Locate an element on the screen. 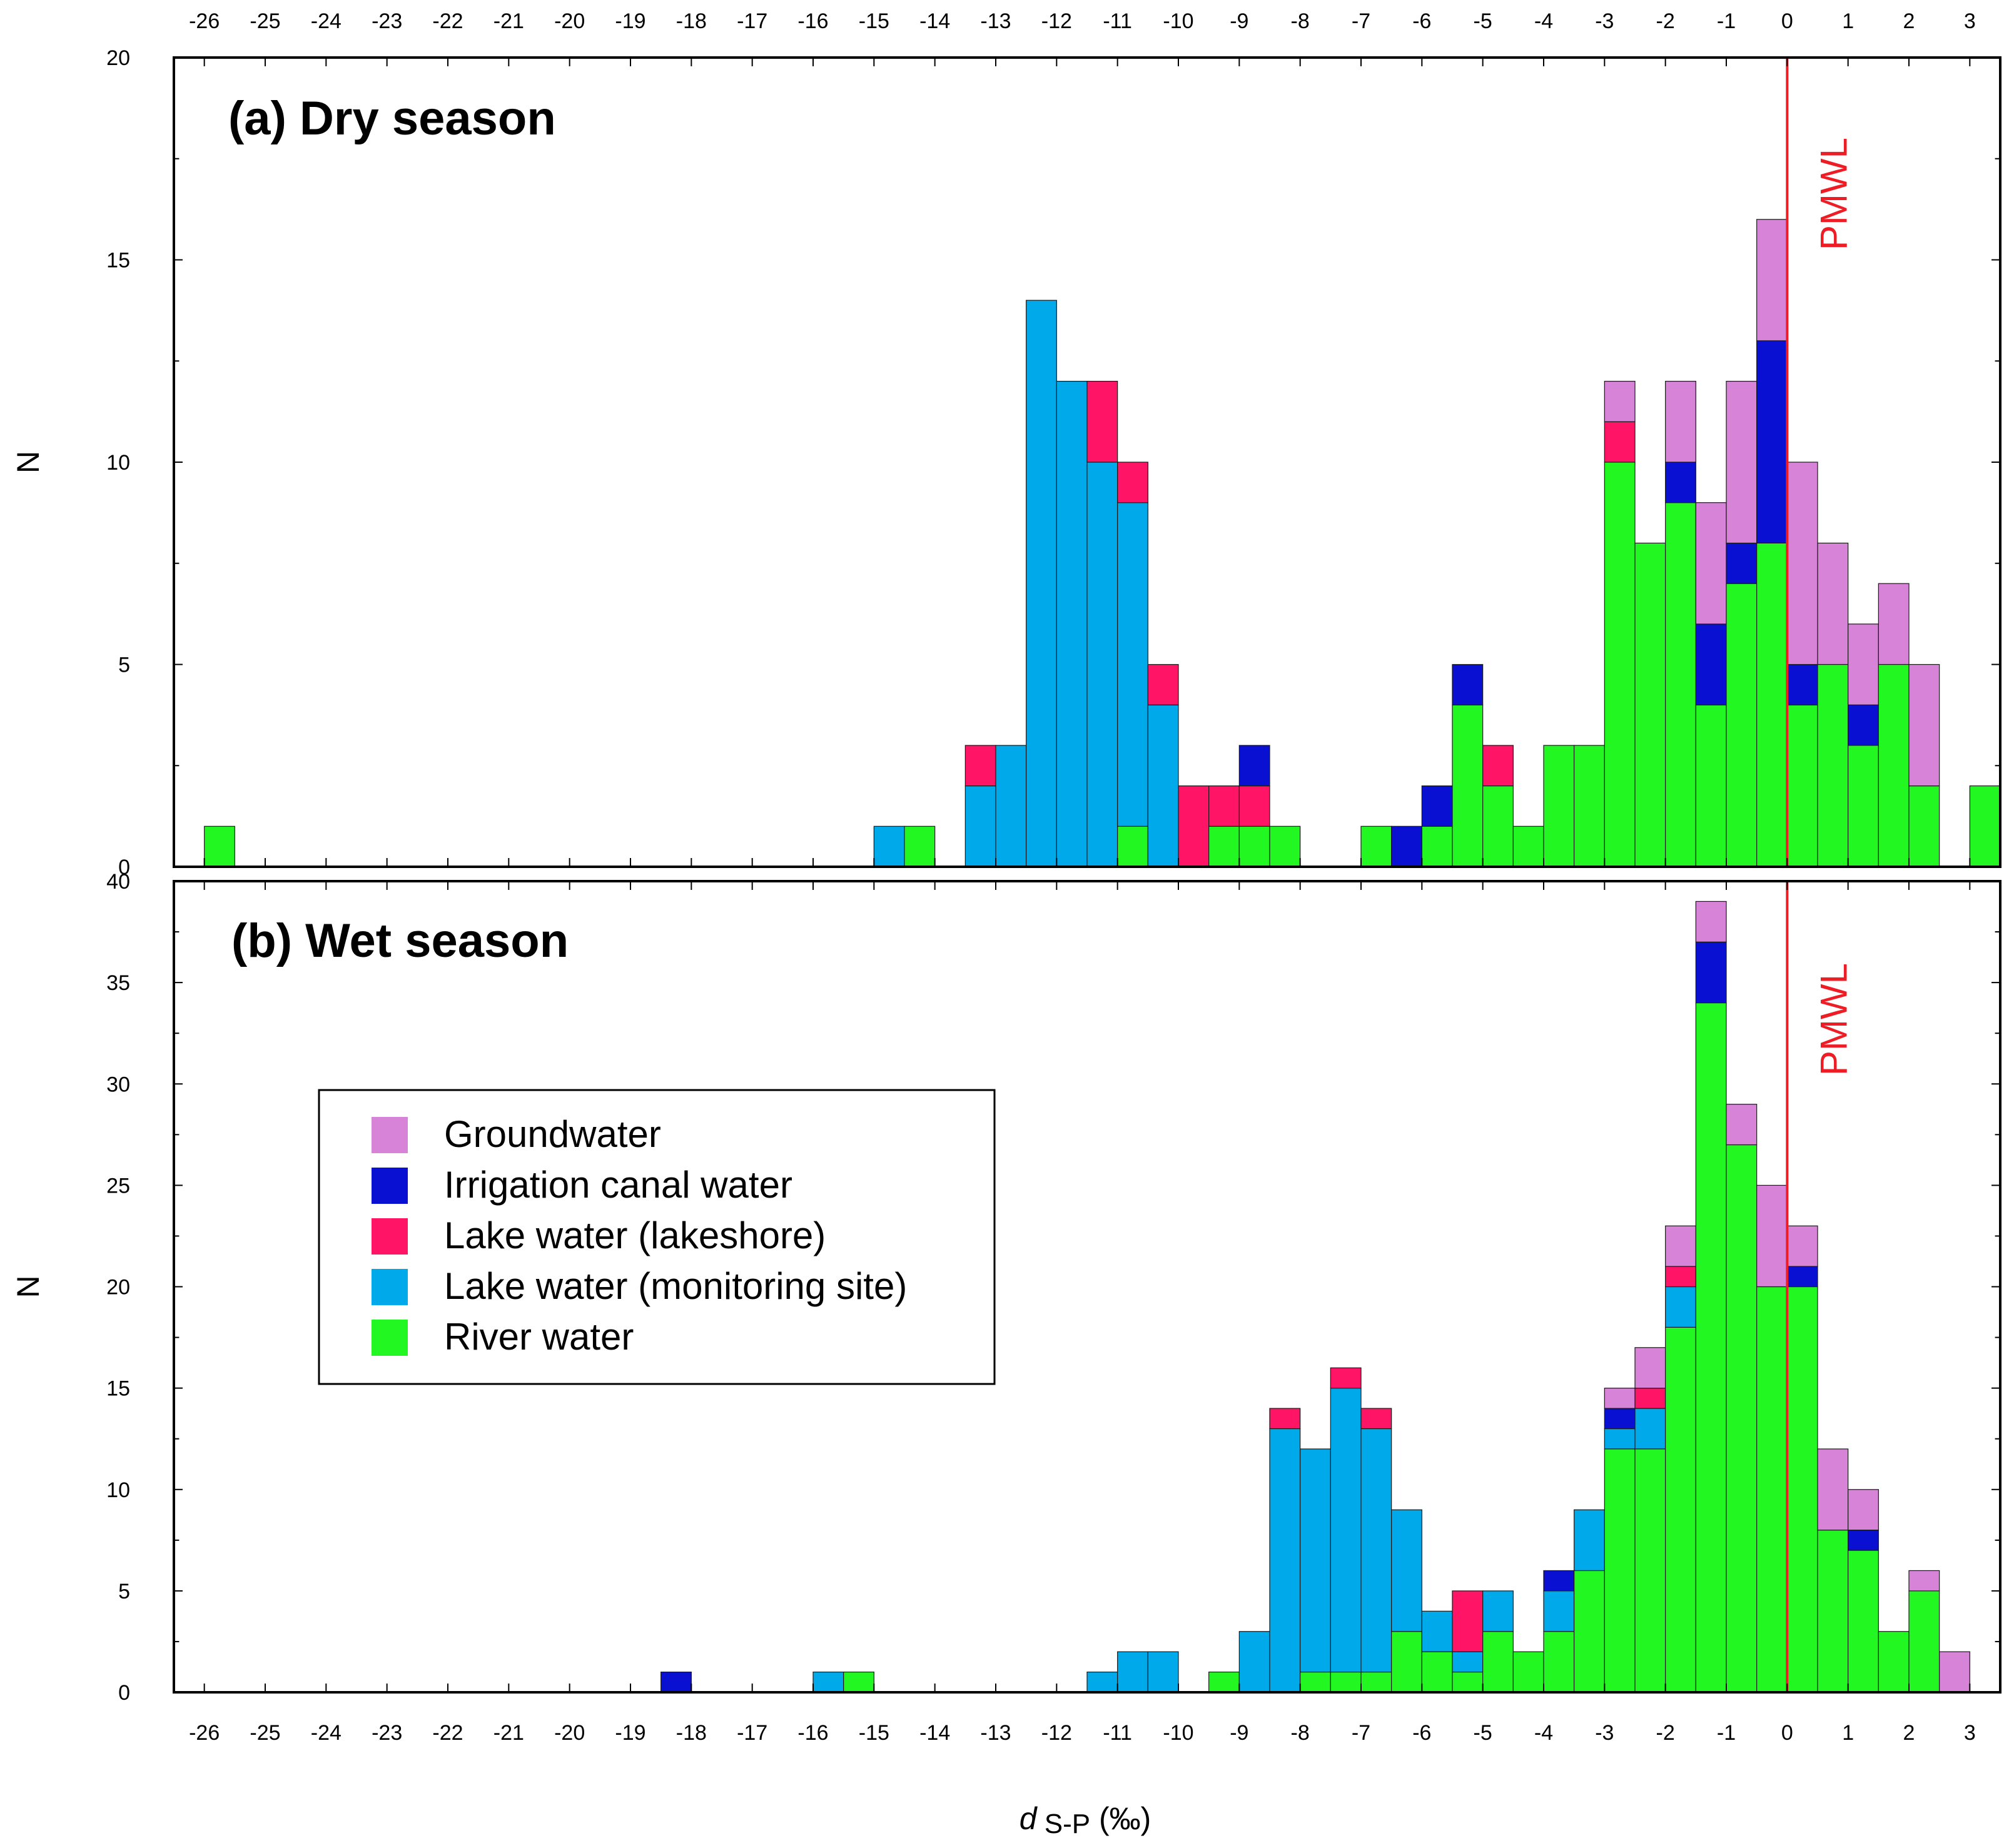  x-tick-label: -2 is located at coordinates (1665, 21).